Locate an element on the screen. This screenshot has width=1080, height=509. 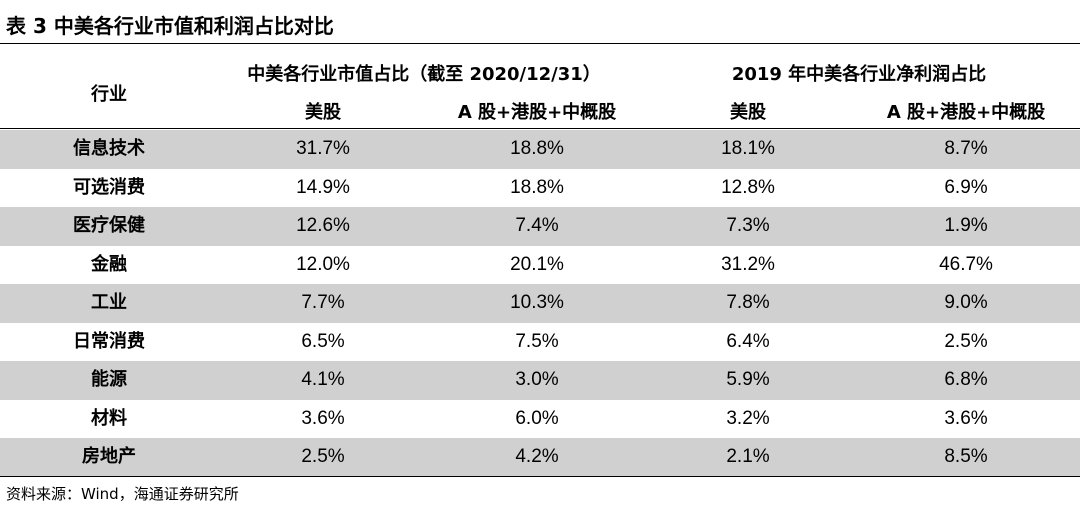
table-row: 信息技术 31.7% 18.8% 18.1% 8.7% is located at coordinates (540, 149).